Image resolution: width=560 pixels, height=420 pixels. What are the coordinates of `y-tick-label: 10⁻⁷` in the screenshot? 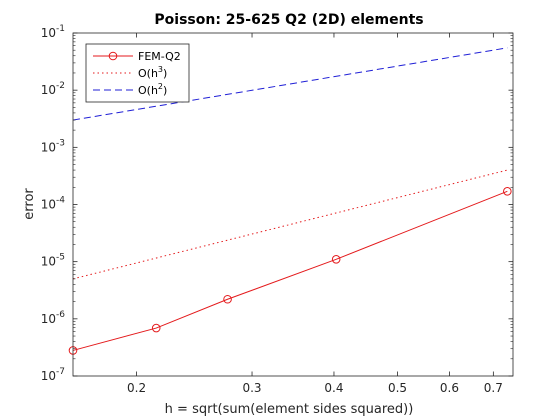 It's located at (53, 375).